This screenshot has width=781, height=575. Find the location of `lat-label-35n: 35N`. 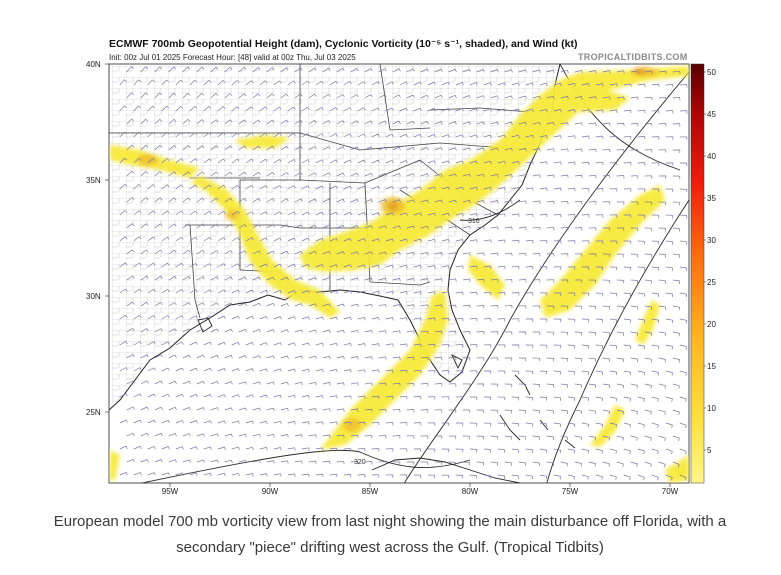

lat-label-35n: 35N is located at coordinates (93, 180).